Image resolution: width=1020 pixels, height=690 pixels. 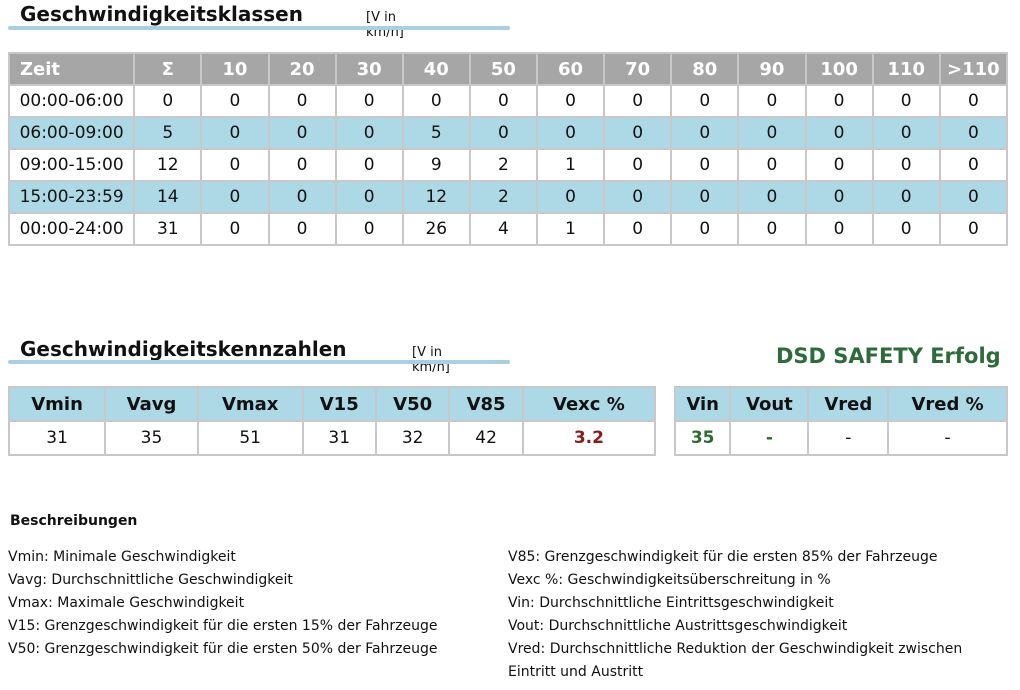 I want to click on table-row: 15:00-23:59 14 0 0 0 12 2 0 0 0 0 0 0 0, so click(x=508, y=197).